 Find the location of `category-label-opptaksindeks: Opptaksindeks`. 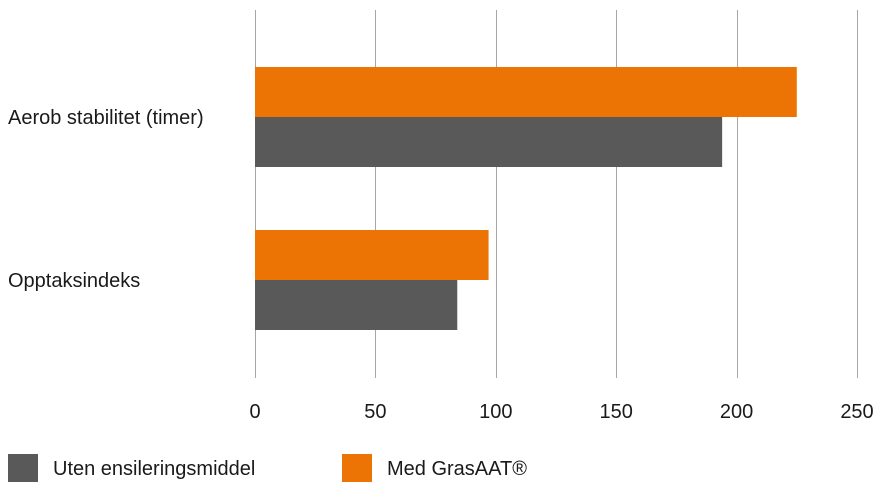

category-label-opptaksindeks: Opptaksindeks is located at coordinates (74, 281).